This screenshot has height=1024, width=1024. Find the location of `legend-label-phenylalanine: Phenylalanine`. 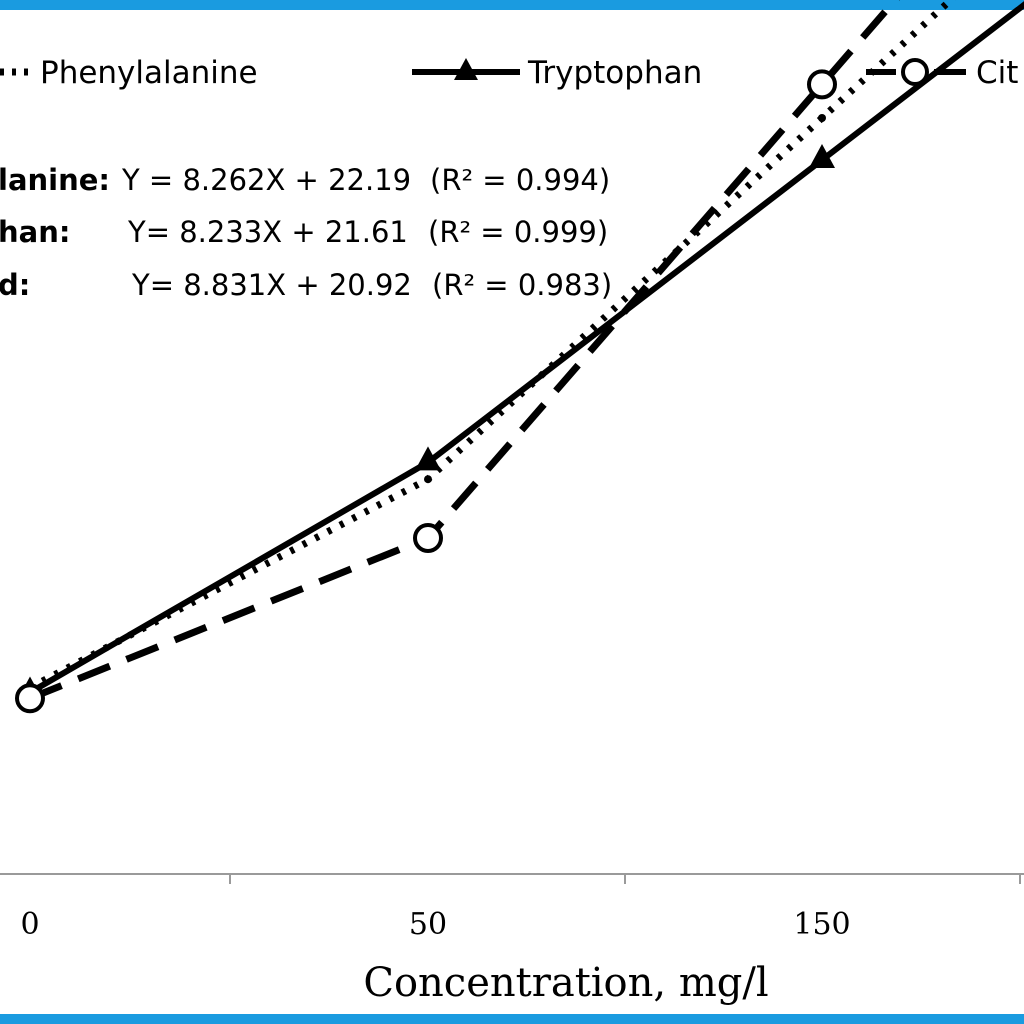

legend-label-phenylalanine: Phenylalanine is located at coordinates (149, 73).